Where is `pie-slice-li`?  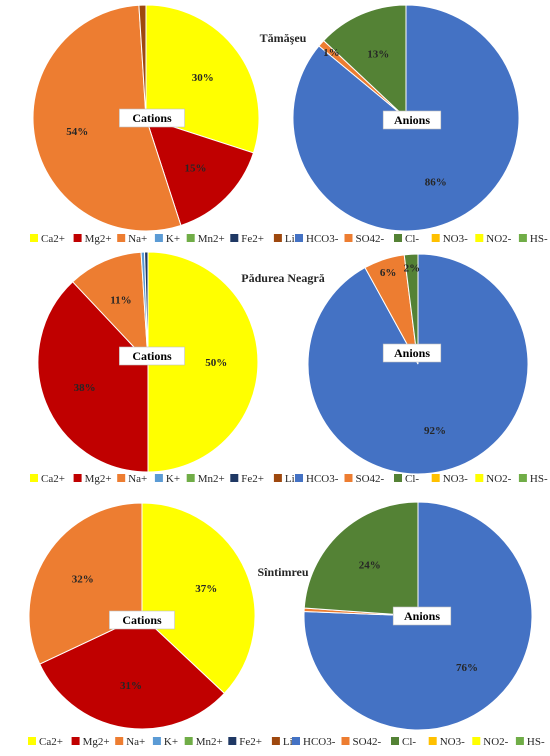
pie-slice-li is located at coordinates (142, 61).